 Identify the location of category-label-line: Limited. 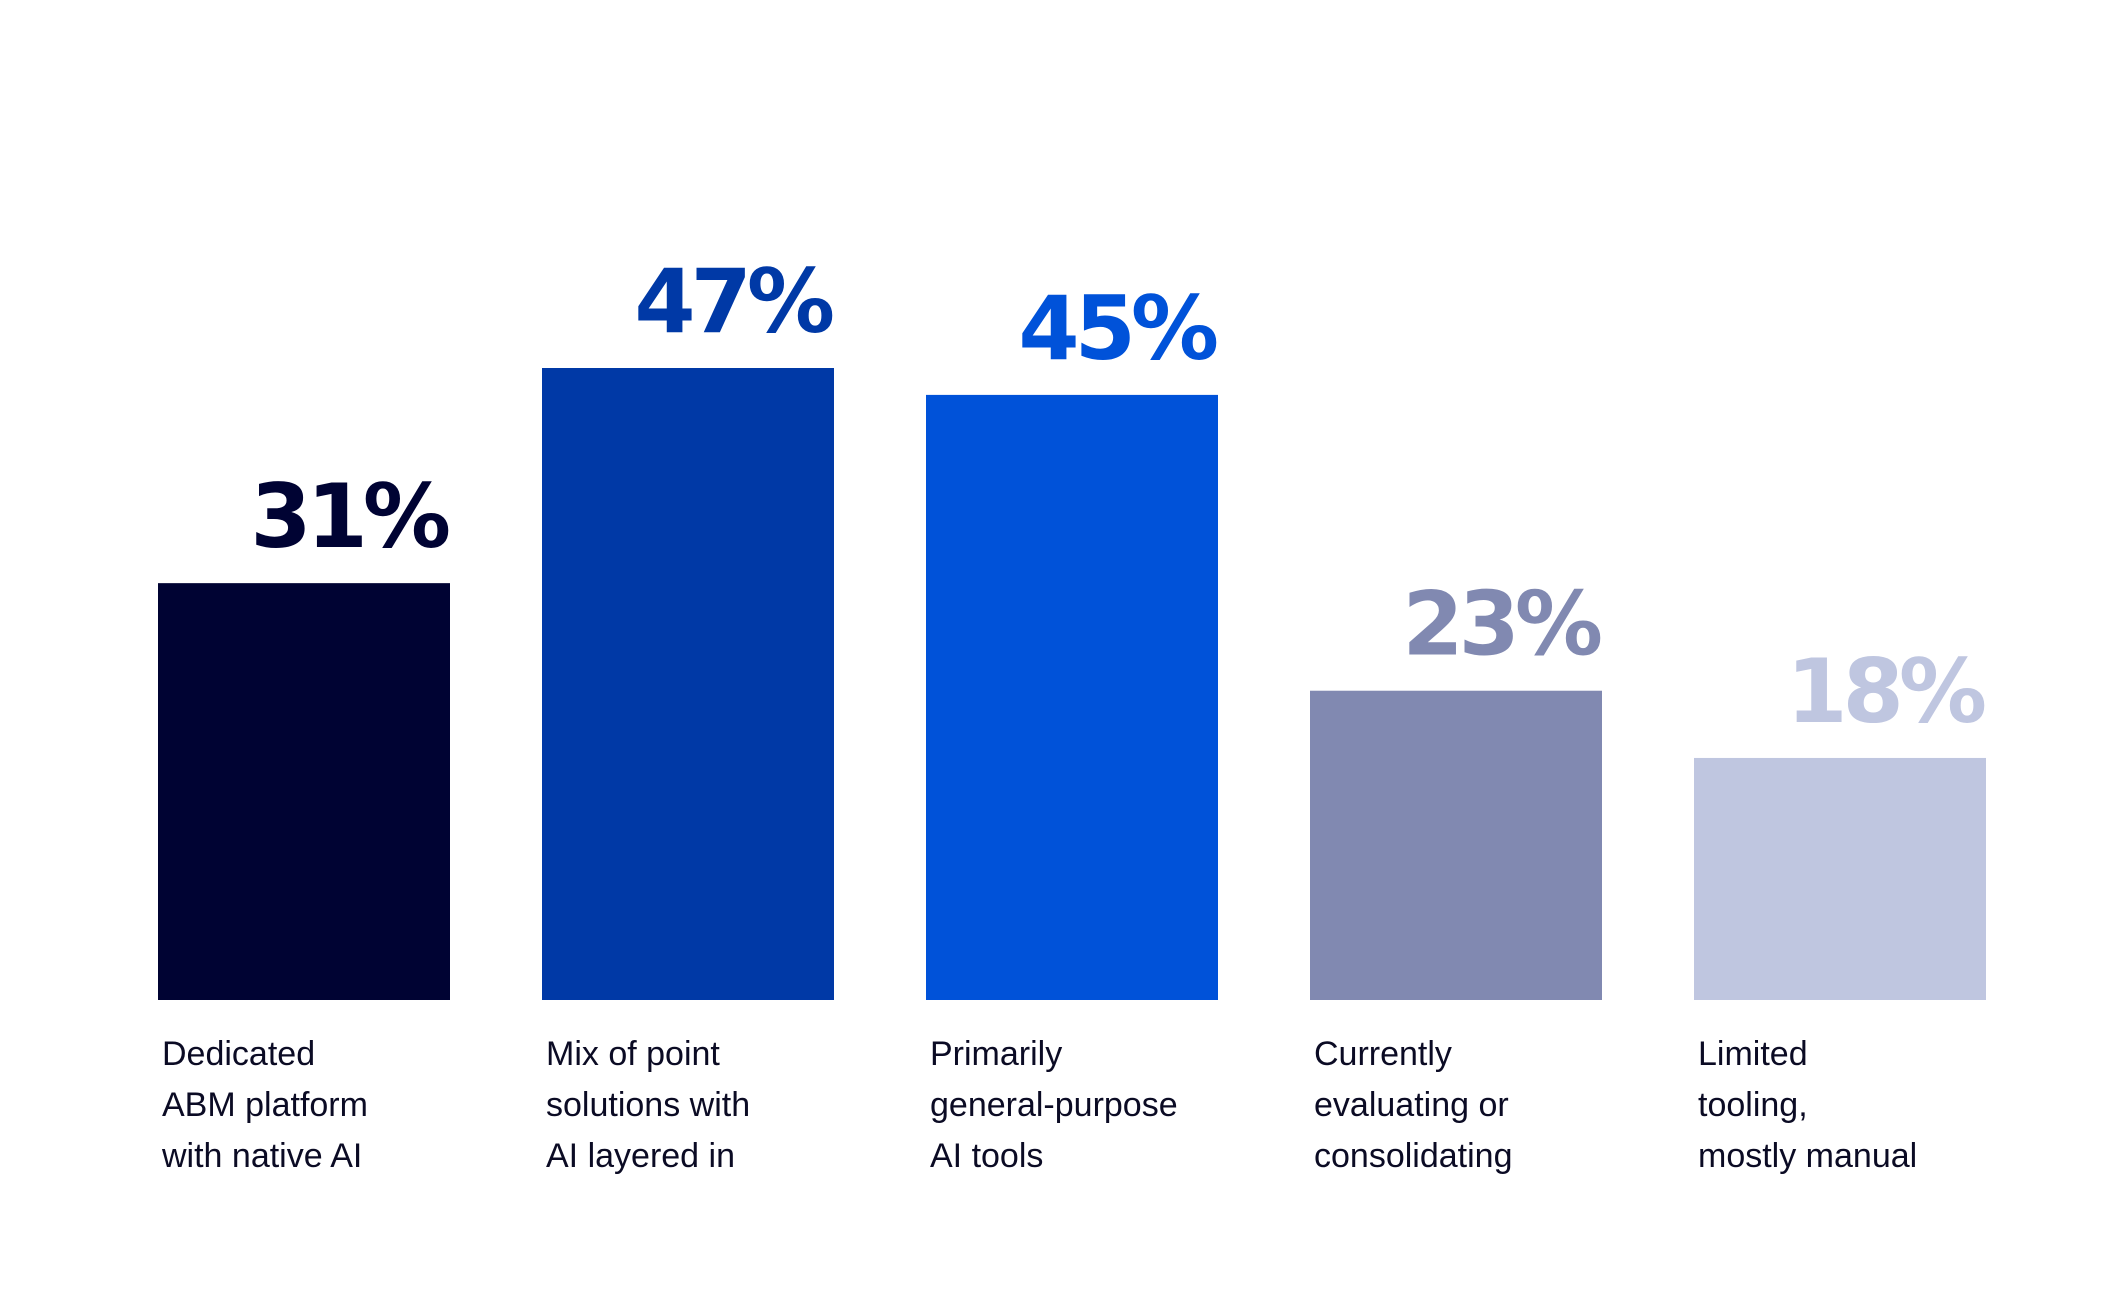
(1753, 1054).